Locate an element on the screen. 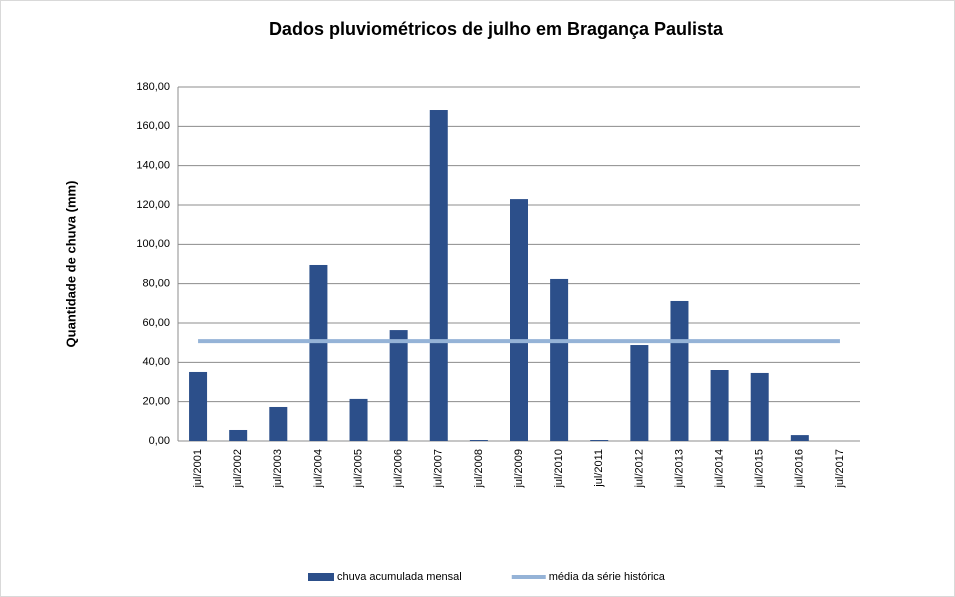 The height and width of the screenshot is (597, 955). y-tick-label: 80,00 is located at coordinates (156, 284).